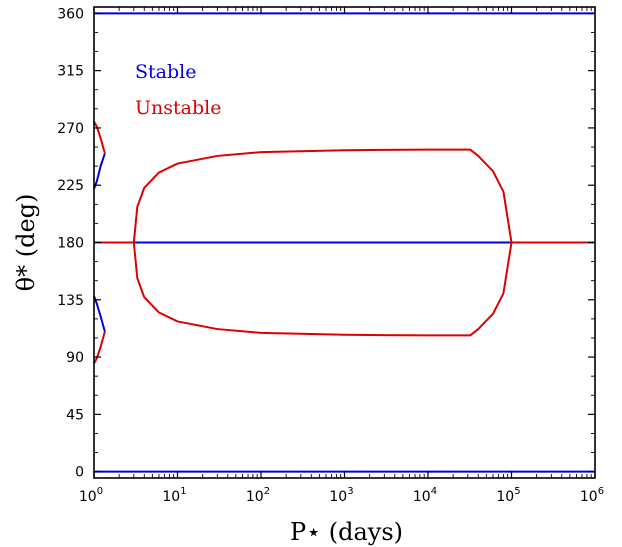  What do you see at coordinates (178, 108) in the screenshot?
I see `legend-unstable: Unstable` at bounding box center [178, 108].